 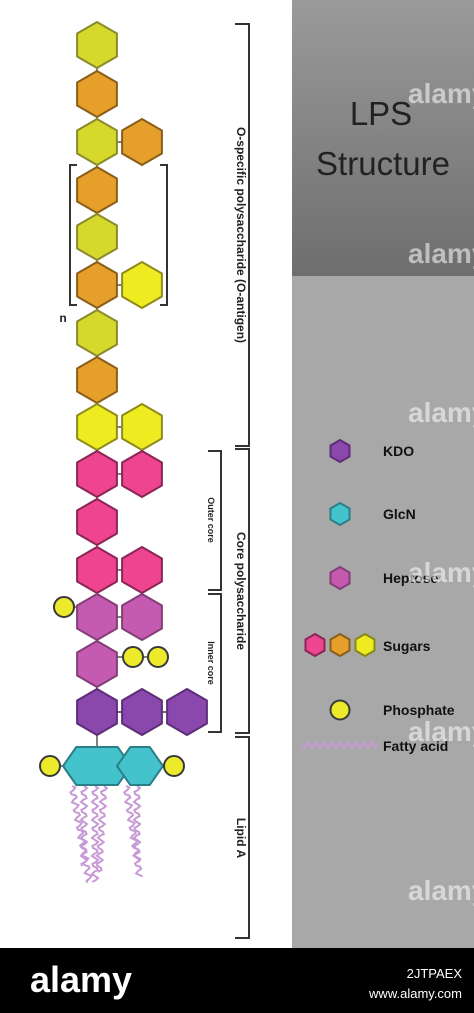 I want to click on lipid-a-label: Lipid A, so click(x=241, y=838).